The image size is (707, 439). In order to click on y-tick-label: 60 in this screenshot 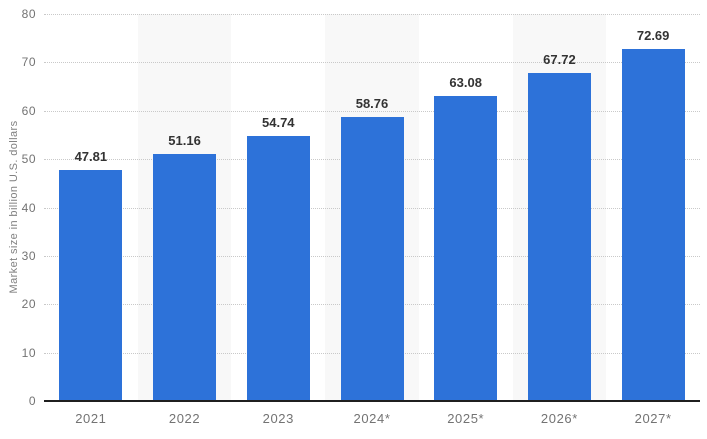, I will do `click(28, 110)`.